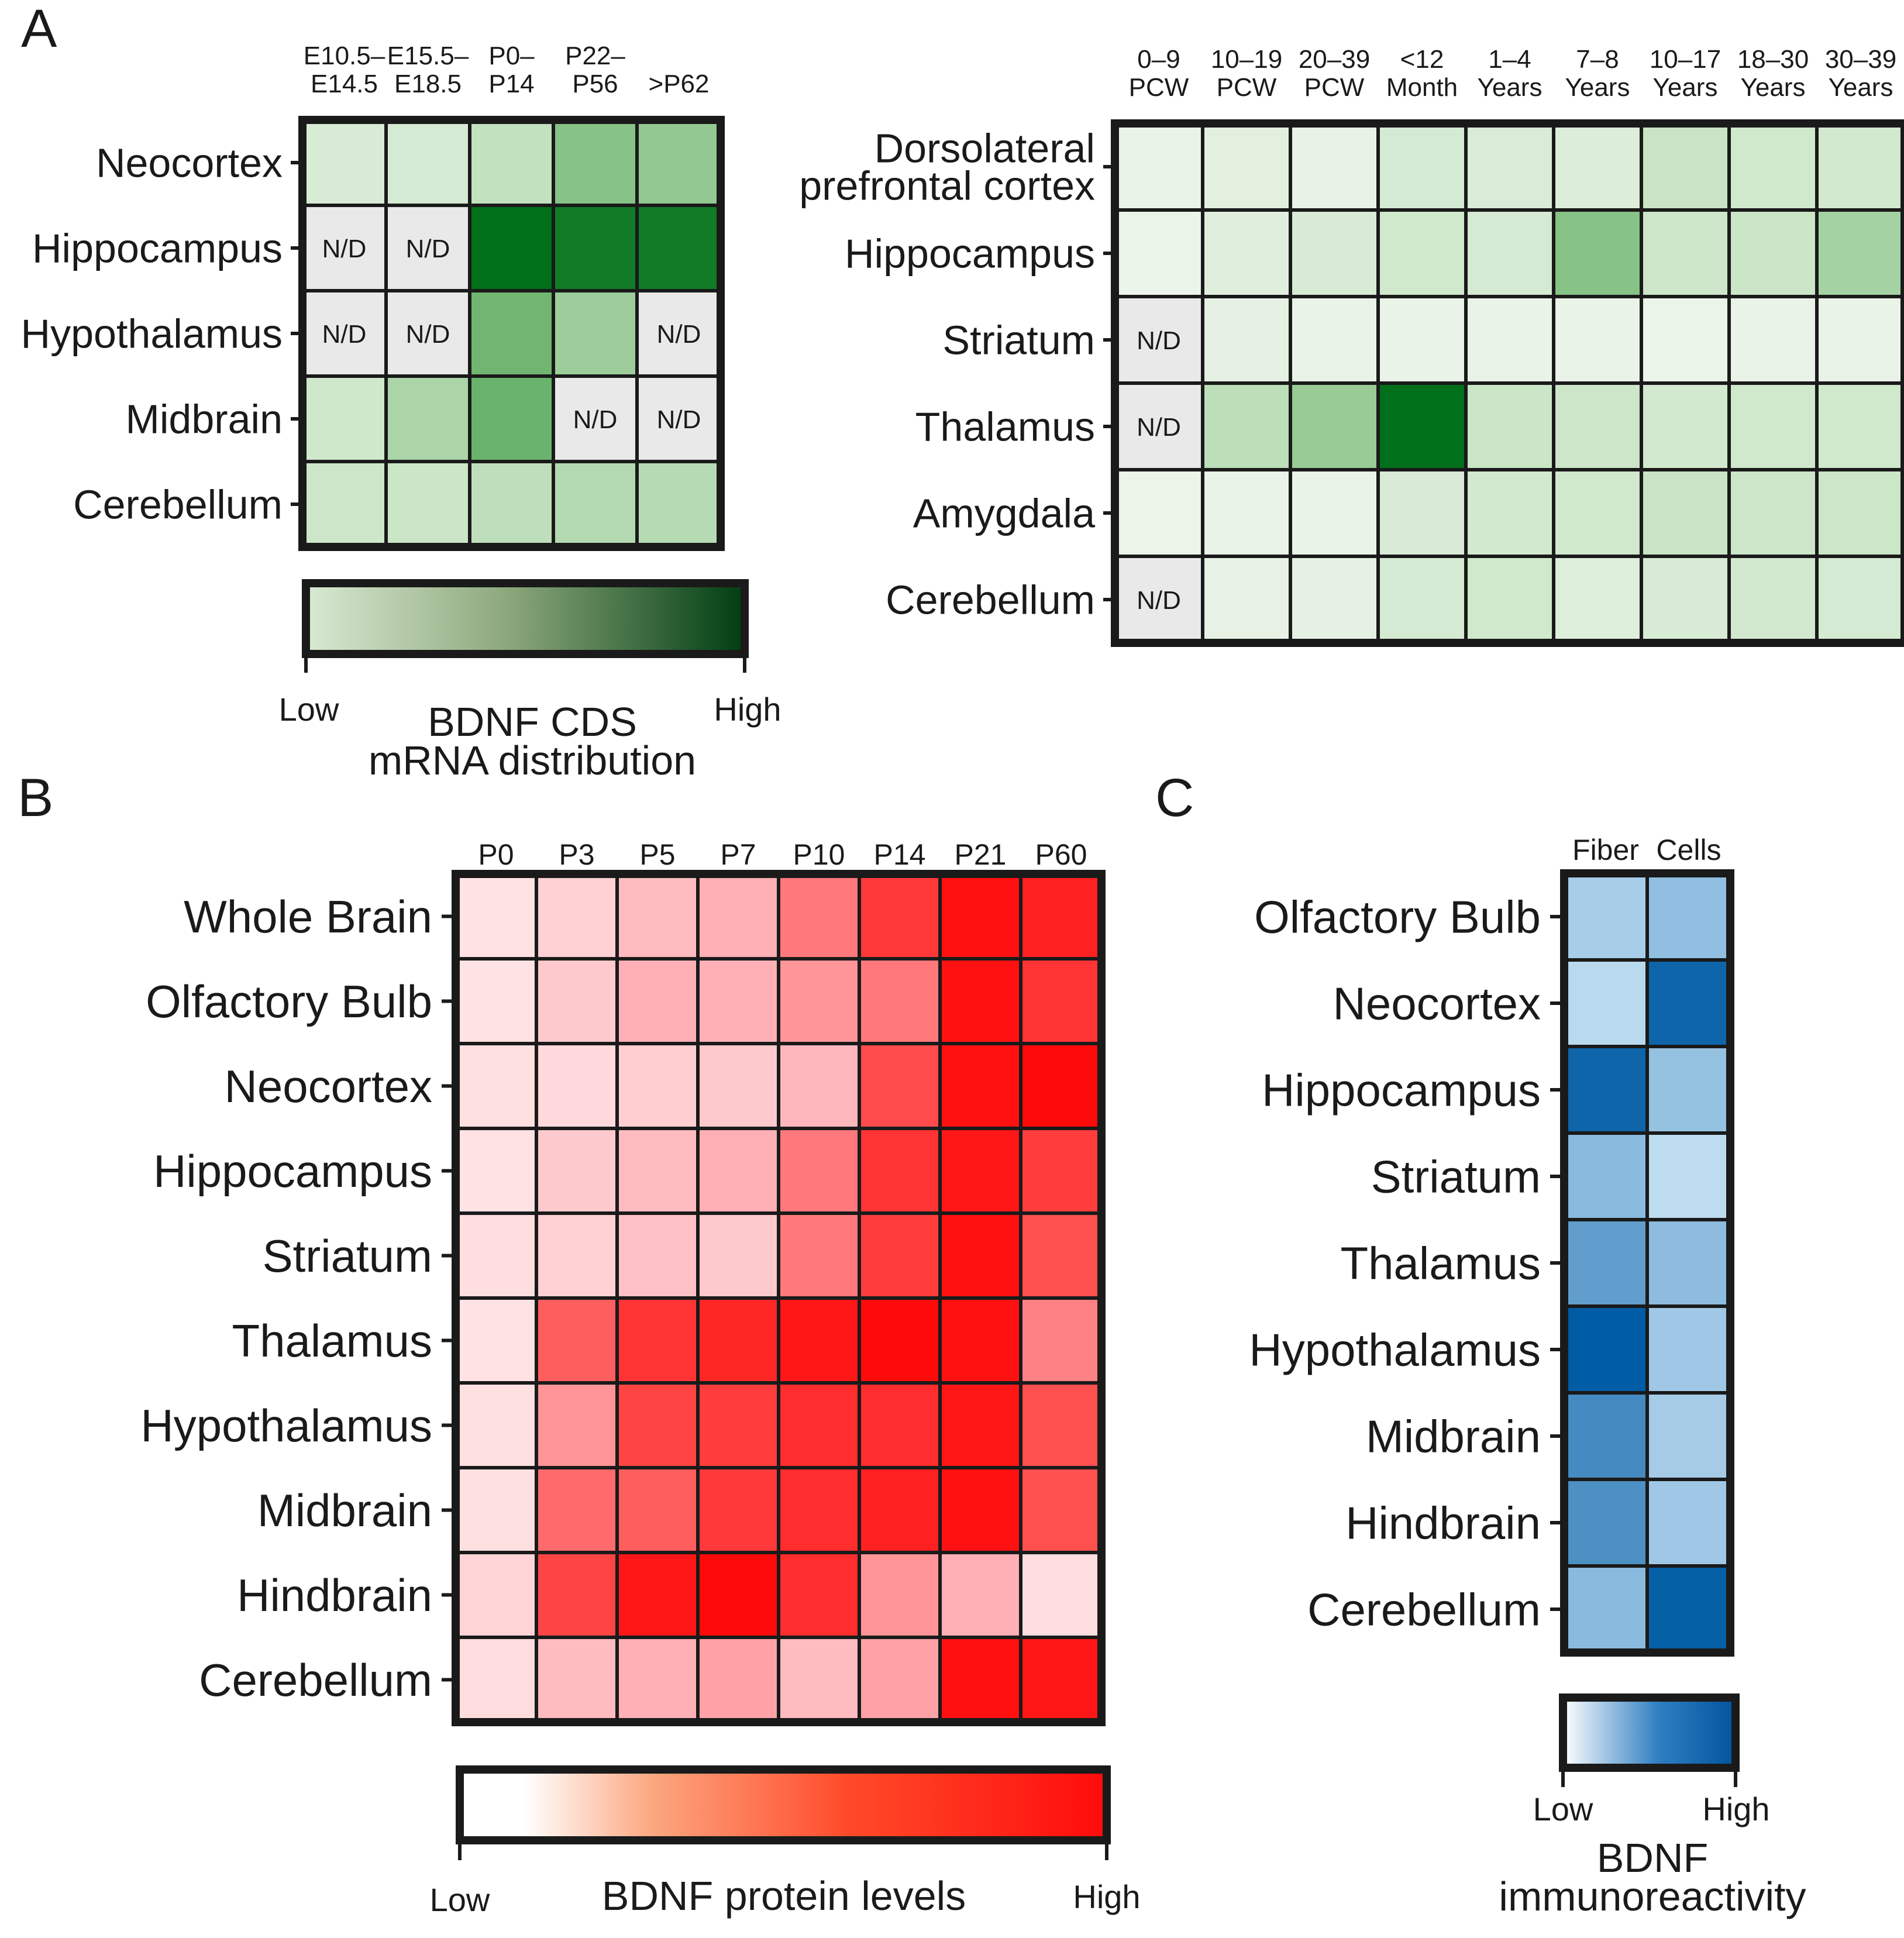 This screenshot has height=1938, width=1904. What do you see at coordinates (511, 70) in the screenshot?
I see `column-label: P0– P14` at bounding box center [511, 70].